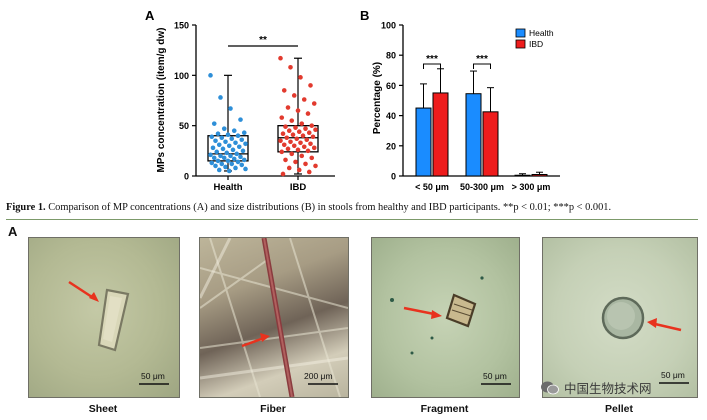  I want to click on red-arrow, so click(668, 327).